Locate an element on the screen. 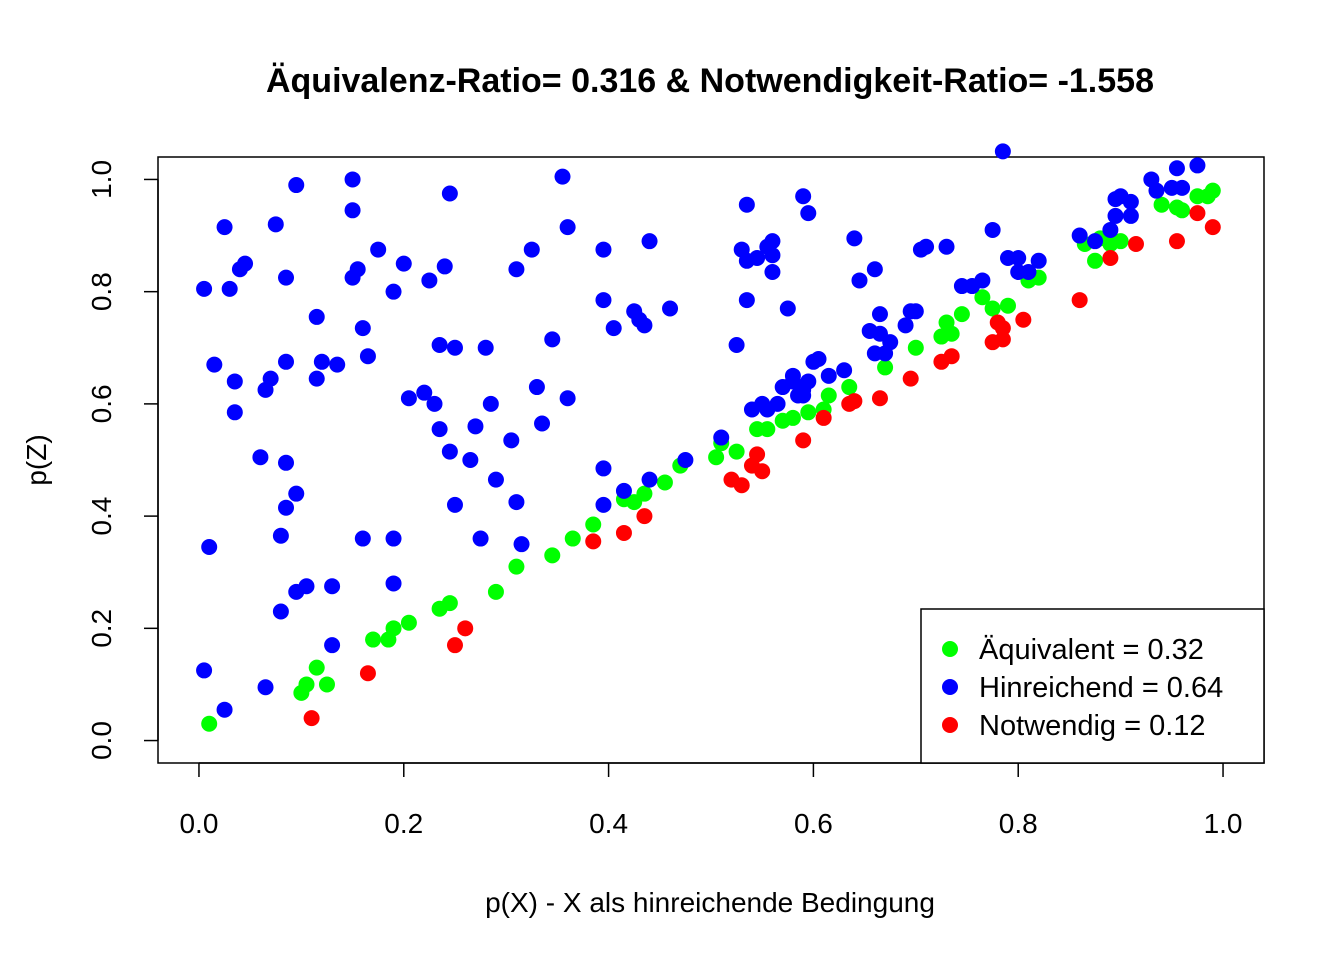  x-tick-label: 0.0 is located at coordinates (198, 823).